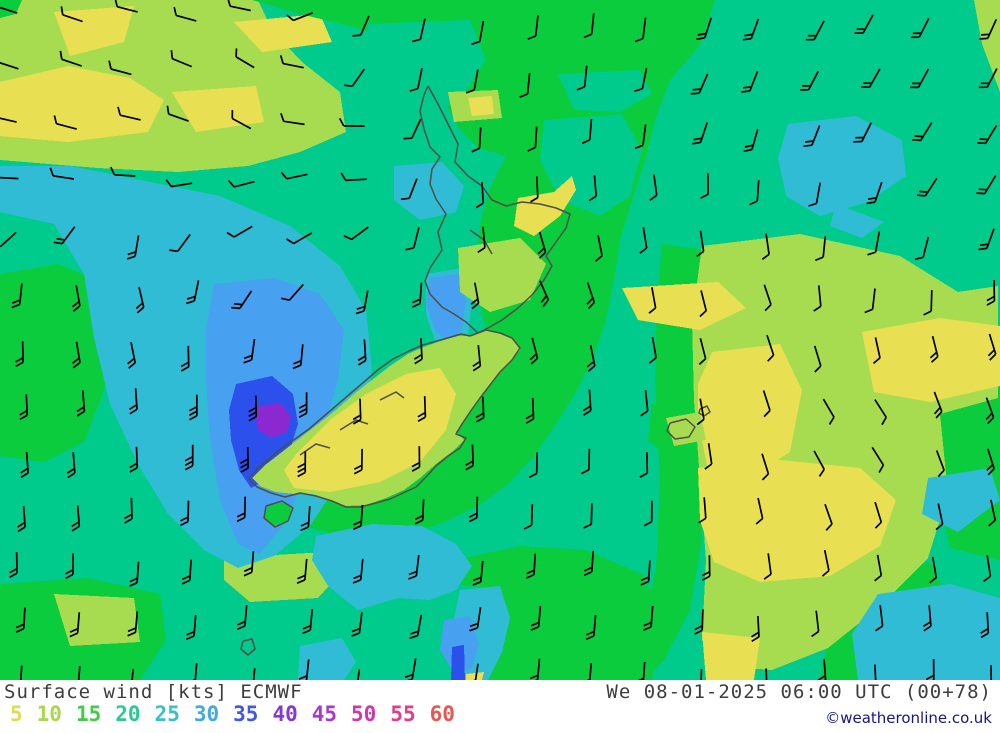  What do you see at coordinates (16, 714) in the screenshot?
I see `scale-value-5: 5` at bounding box center [16, 714].